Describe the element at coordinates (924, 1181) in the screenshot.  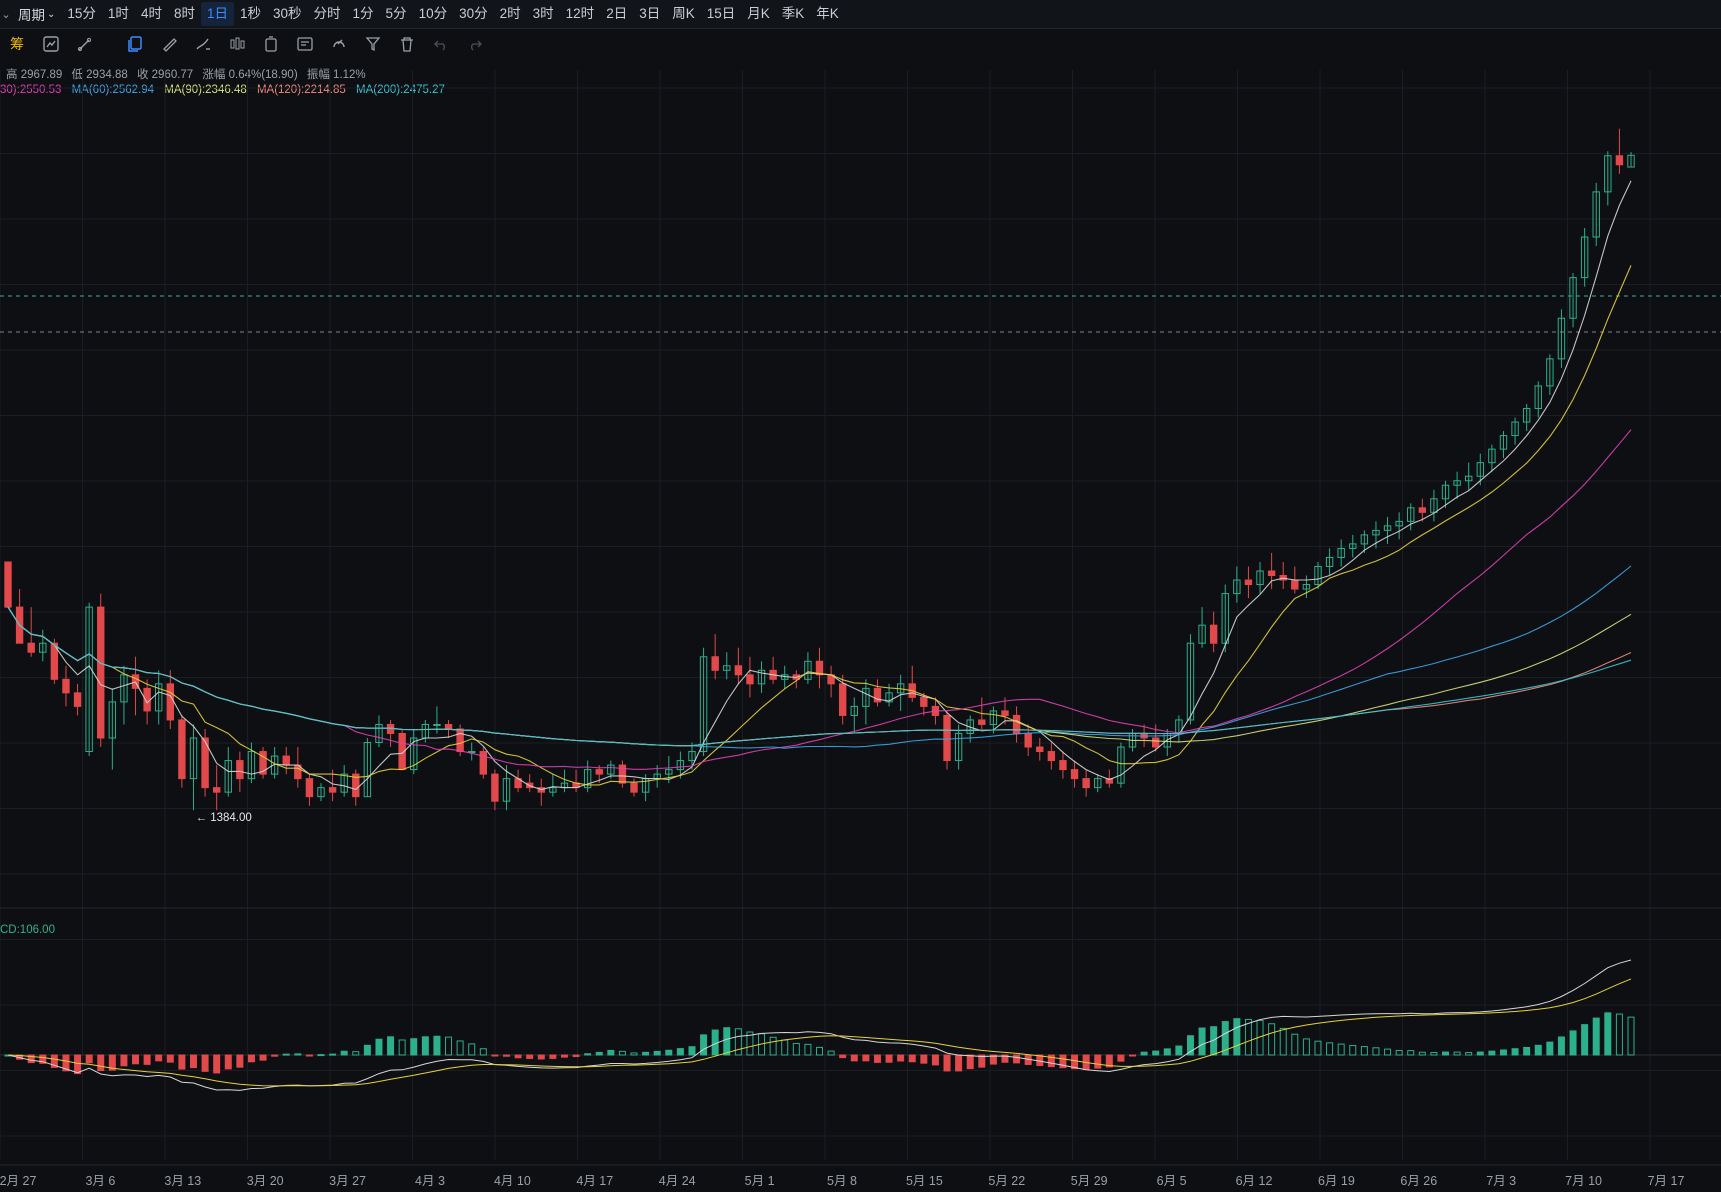
I see `x-tick-label: 5月 15` at that location.